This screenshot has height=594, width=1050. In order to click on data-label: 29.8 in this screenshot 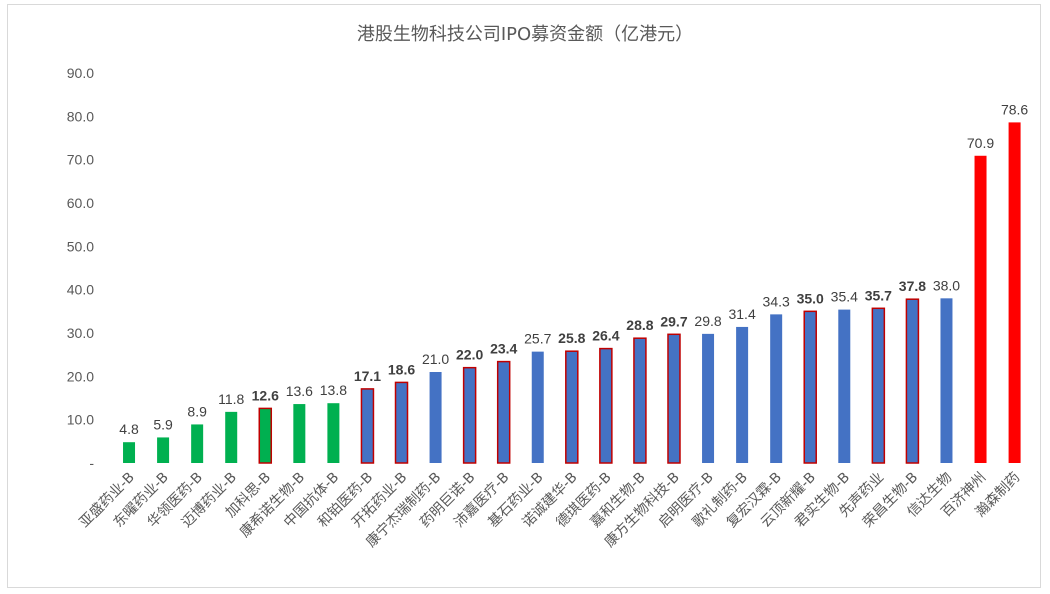, I will do `click(707, 321)`.